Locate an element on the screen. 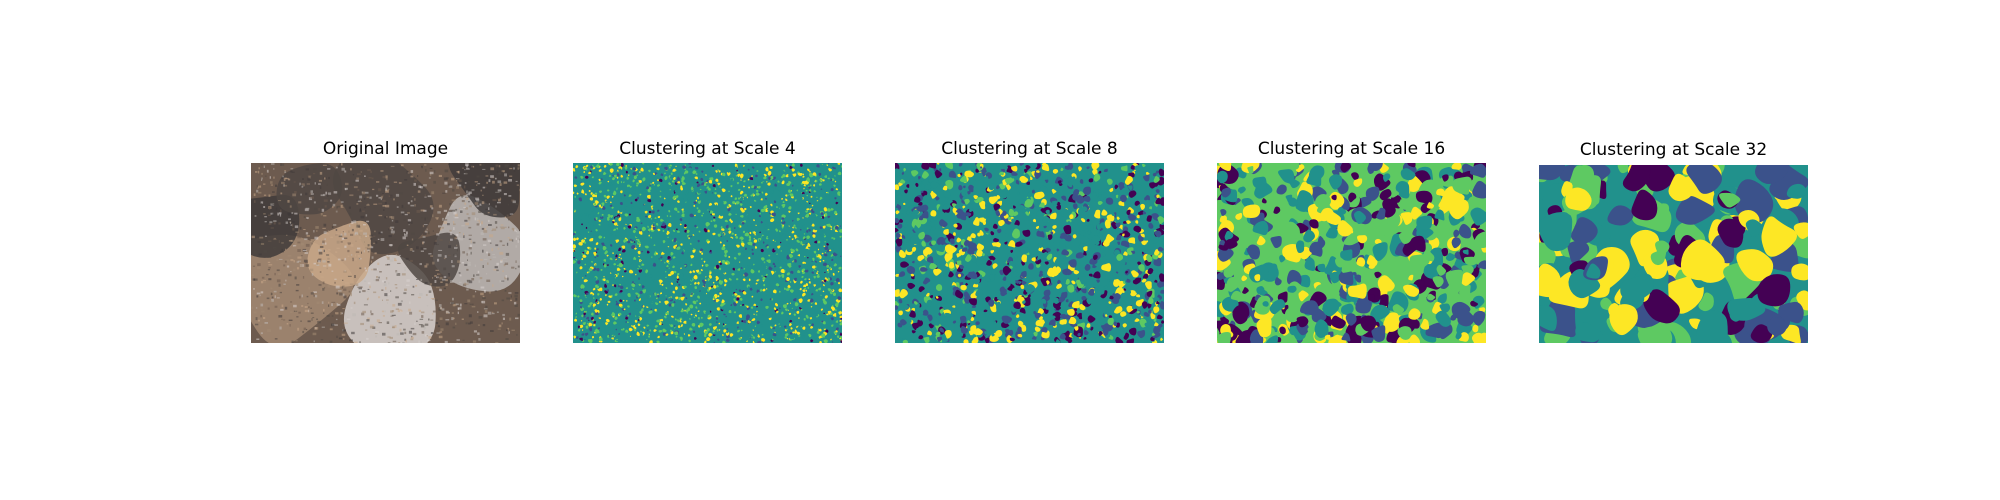 Image resolution: width=2000 pixels, height=500 pixels. panel-title: Clustering at Scale 16 is located at coordinates (1351, 149).